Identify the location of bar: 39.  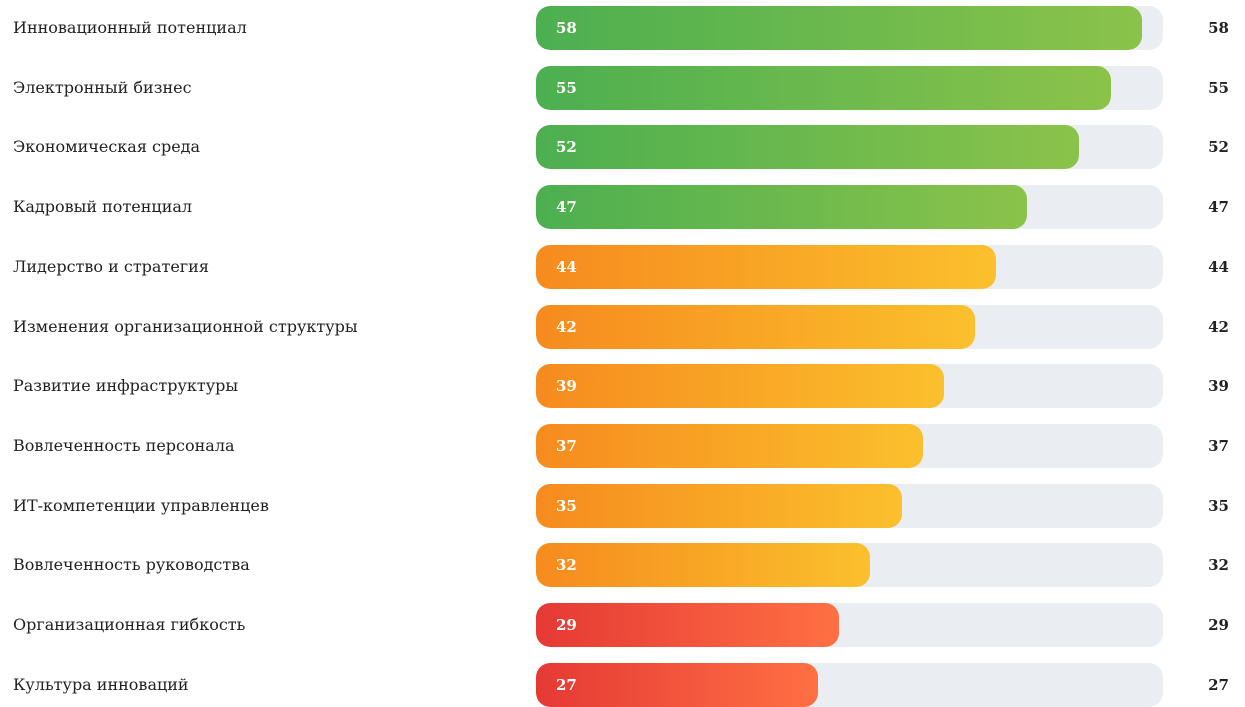
(740, 386).